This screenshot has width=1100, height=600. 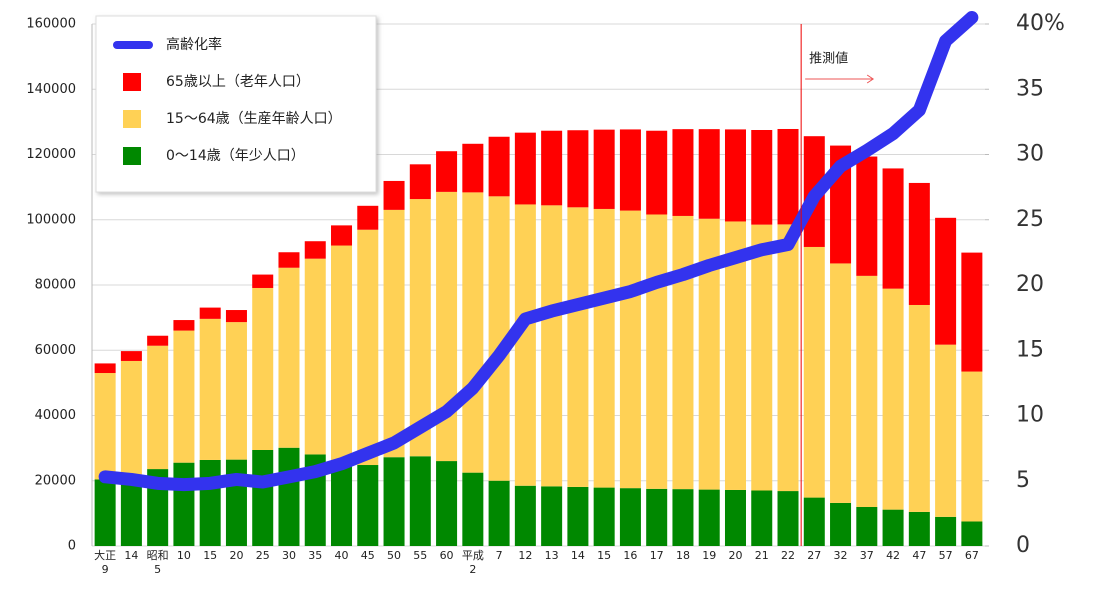 I want to click on x-tick-label: 平成 2, so click(x=473, y=562).